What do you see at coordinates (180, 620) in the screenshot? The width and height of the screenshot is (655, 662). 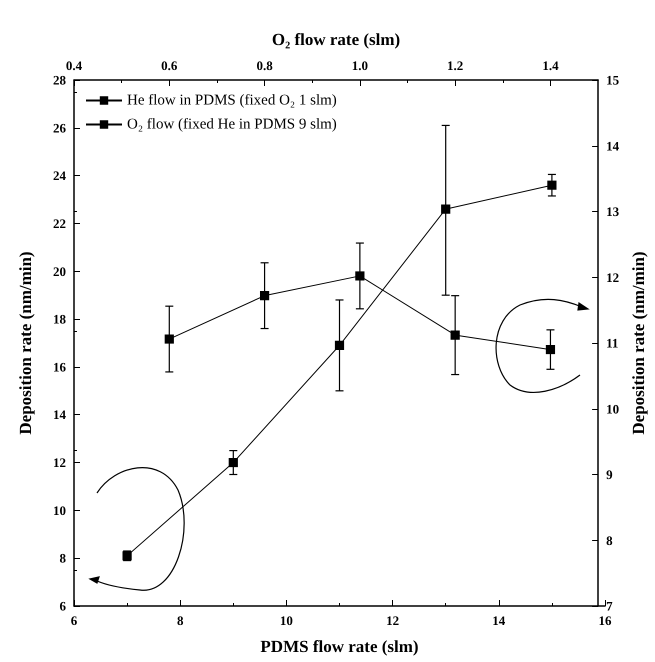 I see `x-tick-label: 8` at bounding box center [180, 620].